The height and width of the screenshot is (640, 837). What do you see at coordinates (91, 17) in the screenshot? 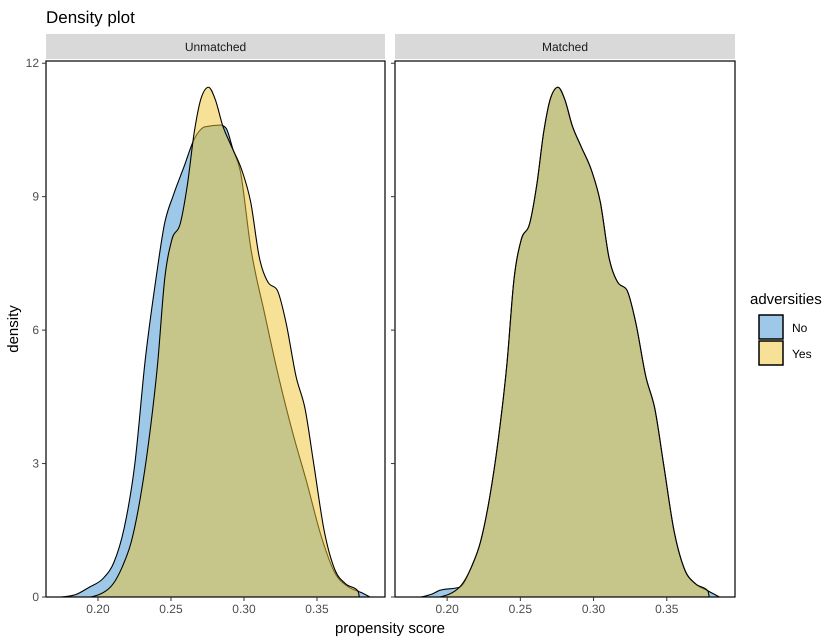
I see `chart-title: Density plot` at bounding box center [91, 17].